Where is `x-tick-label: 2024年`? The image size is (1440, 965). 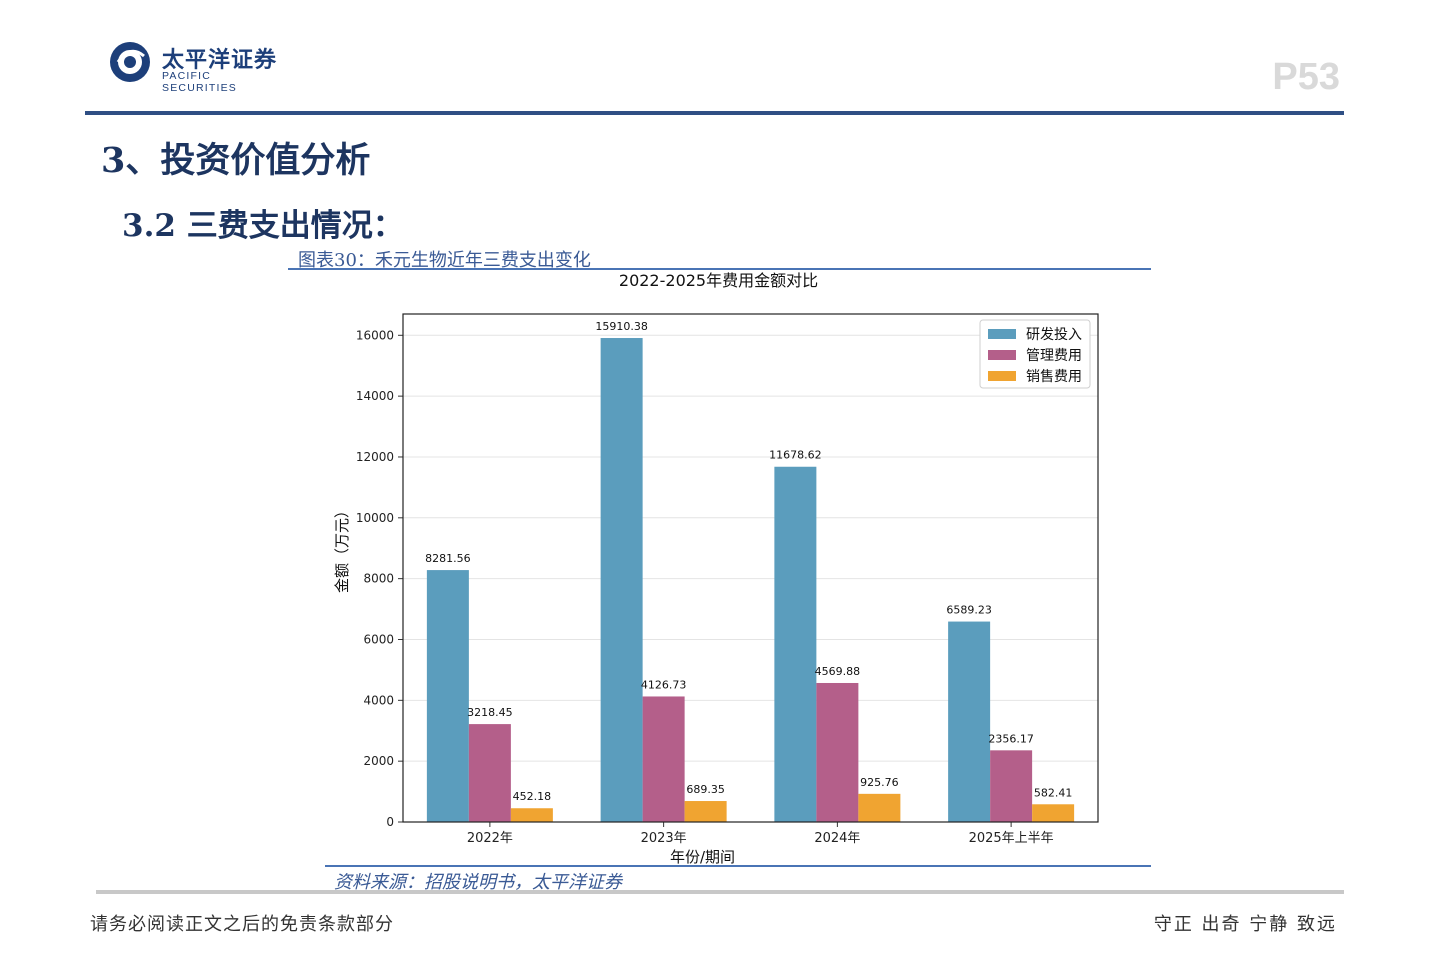
x-tick-label: 2024年 is located at coordinates (837, 838).